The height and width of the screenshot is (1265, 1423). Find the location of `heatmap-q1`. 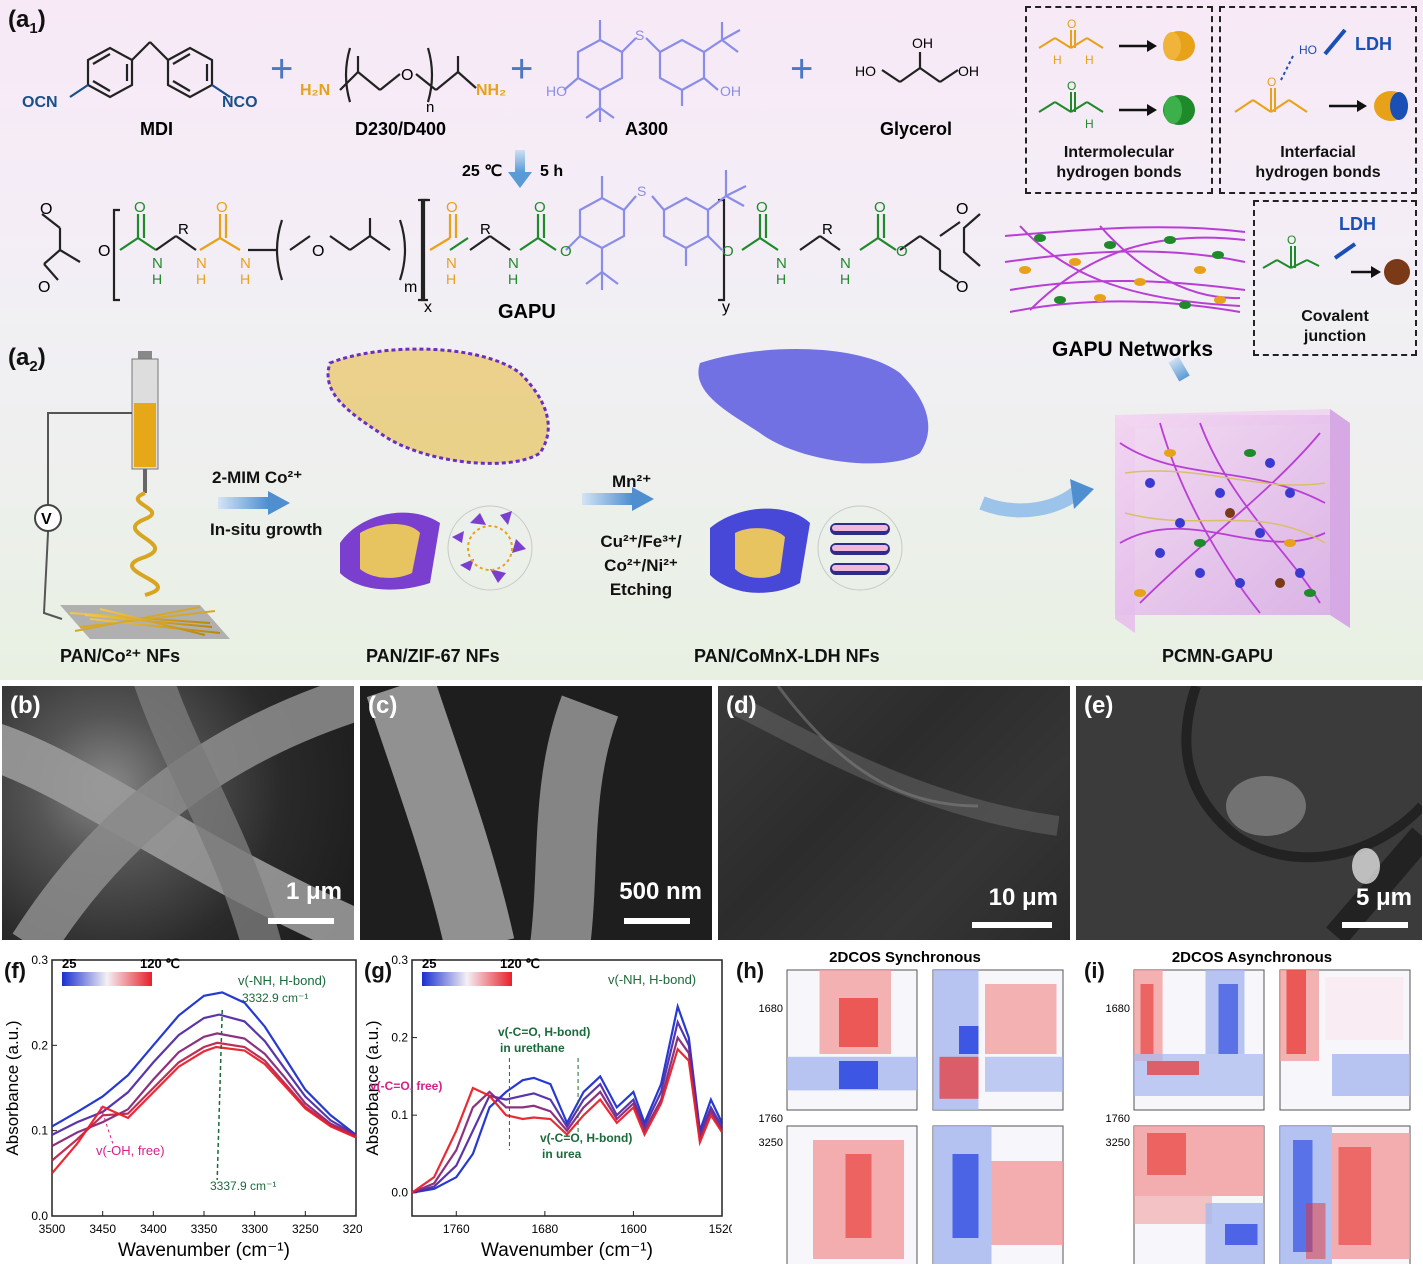

heatmap-q1 is located at coordinates (1199, 1040).